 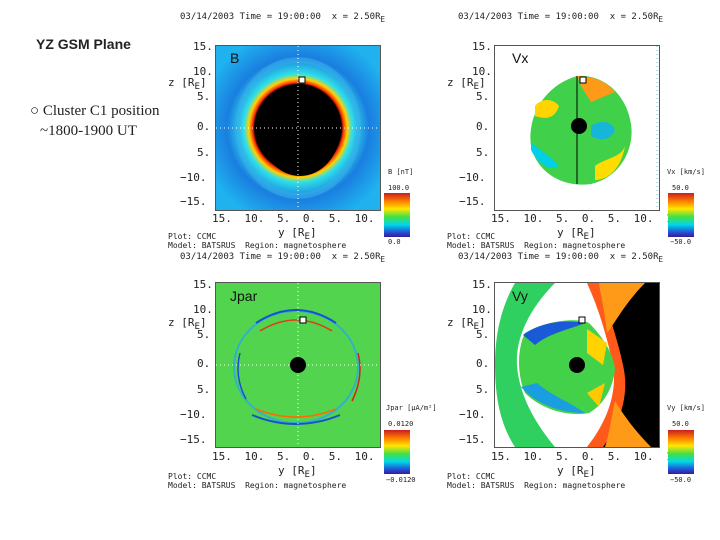 I want to click on cbar-label: Jpar [μA/m²], so click(x=411, y=408).